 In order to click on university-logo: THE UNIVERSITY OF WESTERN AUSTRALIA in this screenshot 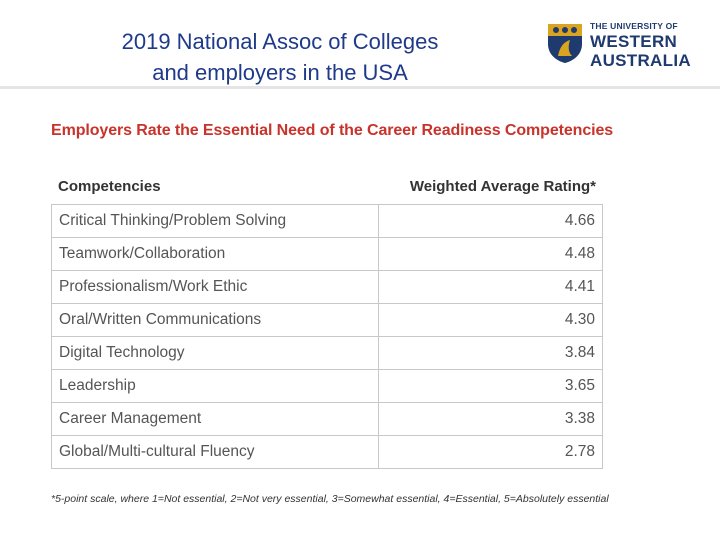, I will do `click(618, 44)`.